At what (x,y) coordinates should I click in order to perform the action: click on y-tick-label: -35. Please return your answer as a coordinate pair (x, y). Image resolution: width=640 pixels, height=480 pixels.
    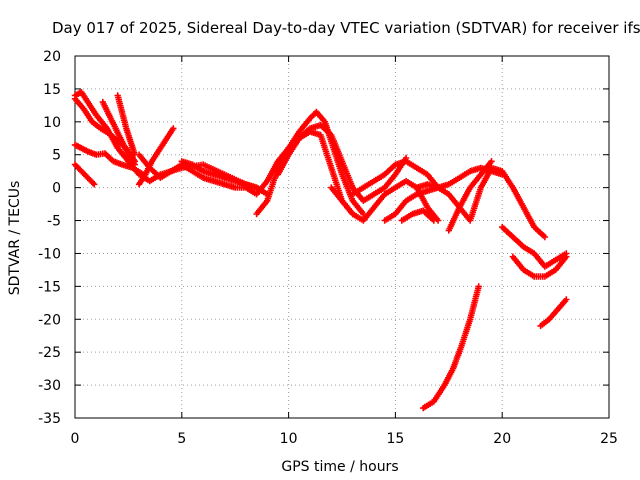
    Looking at the image, I should click on (49, 419).